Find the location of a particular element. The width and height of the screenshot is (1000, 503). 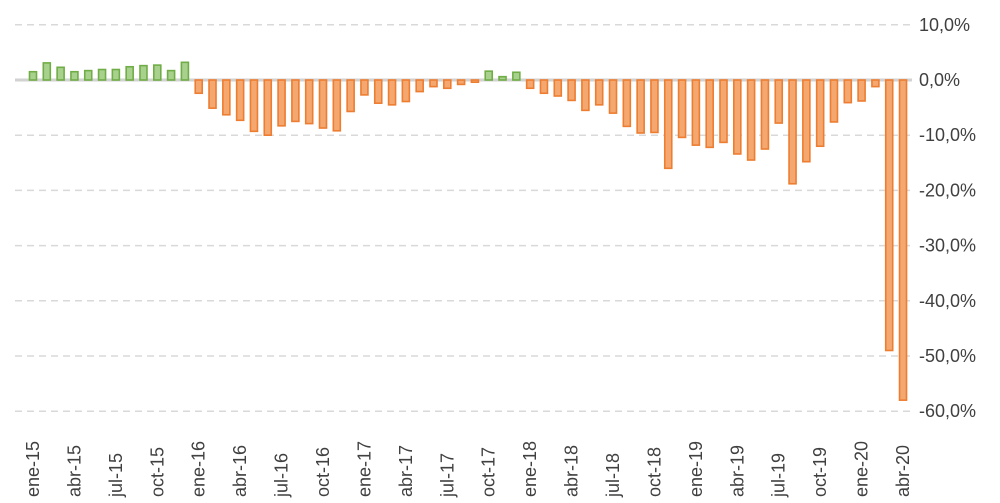

x-axis-tick-label: ene-15 is located at coordinates (33, 469).